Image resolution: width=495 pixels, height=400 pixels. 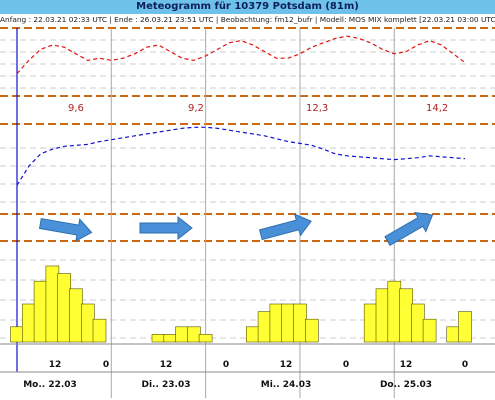 I want to click on wind-arrows, so click(x=236, y=229).